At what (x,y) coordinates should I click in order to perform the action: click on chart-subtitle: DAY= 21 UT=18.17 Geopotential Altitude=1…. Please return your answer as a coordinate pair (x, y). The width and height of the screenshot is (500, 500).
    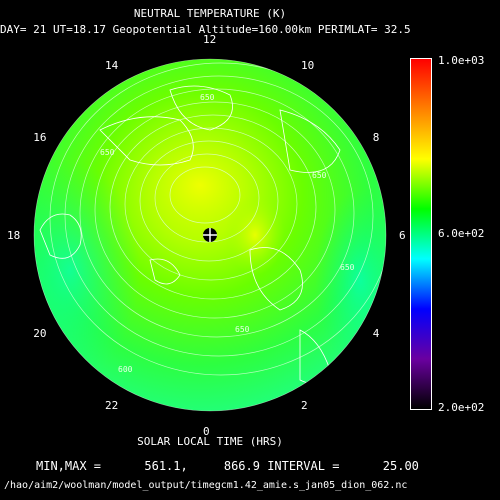
    Looking at the image, I should click on (205, 29).